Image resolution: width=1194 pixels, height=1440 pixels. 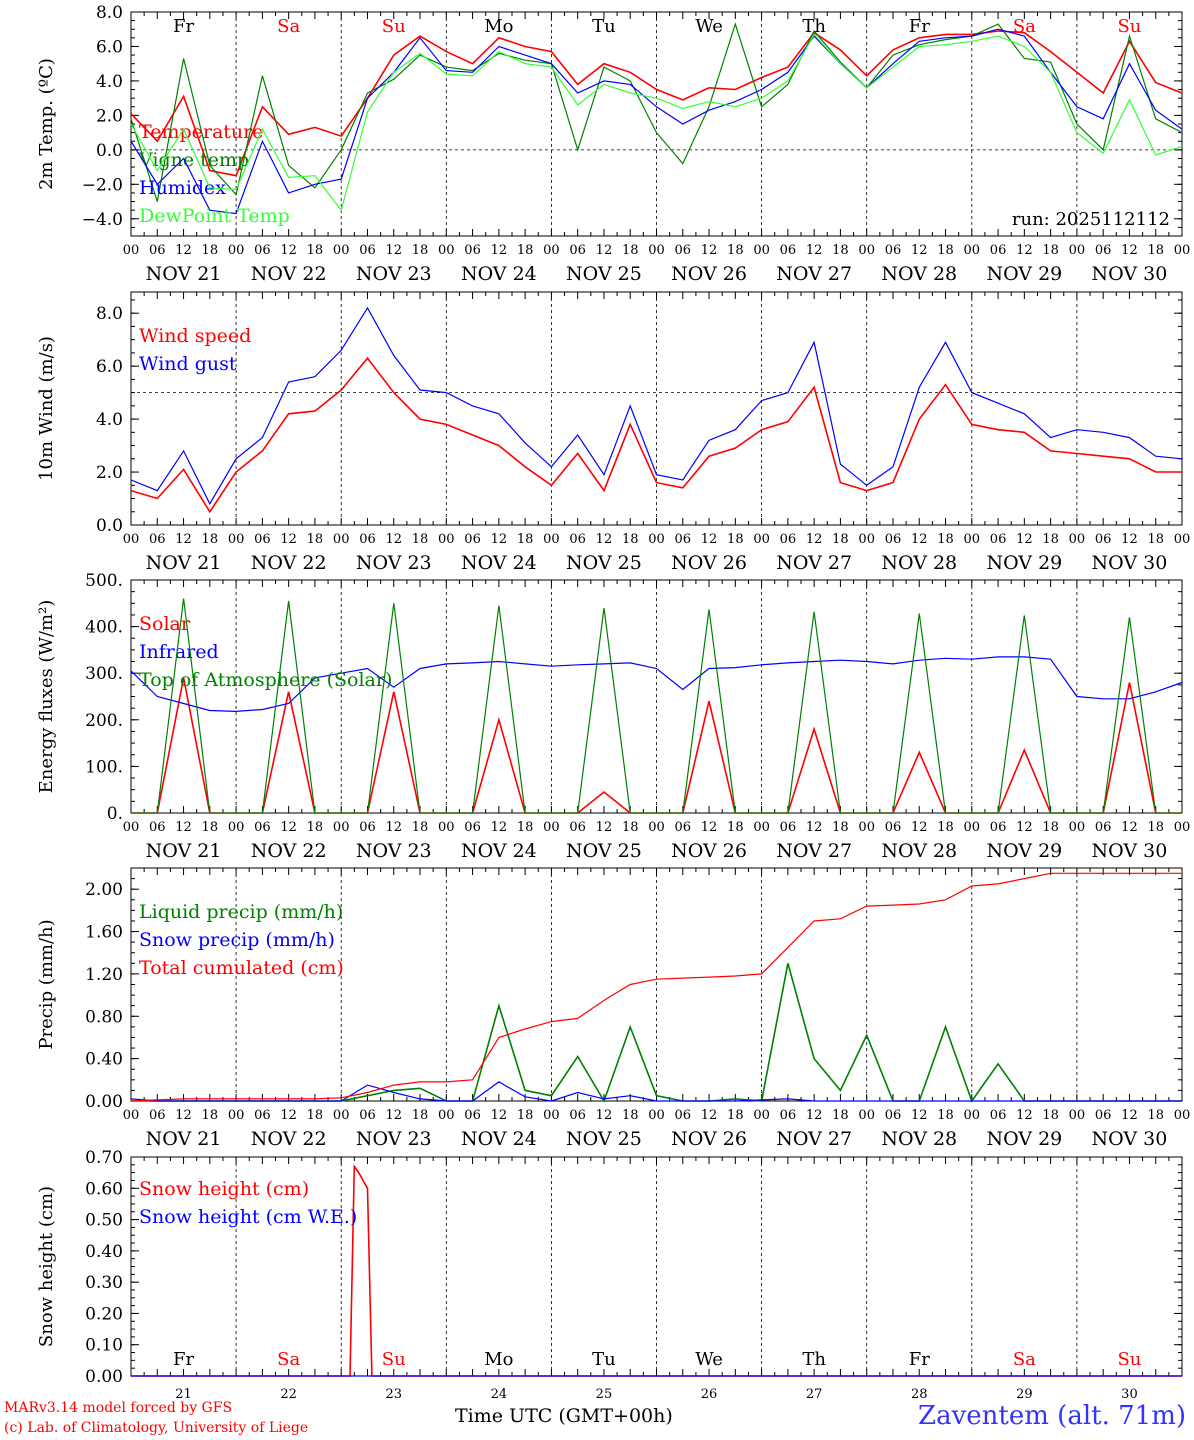 What do you see at coordinates (241, 912) in the screenshot?
I see `legend-entry: Liquid precip (mm/h)` at bounding box center [241, 912].